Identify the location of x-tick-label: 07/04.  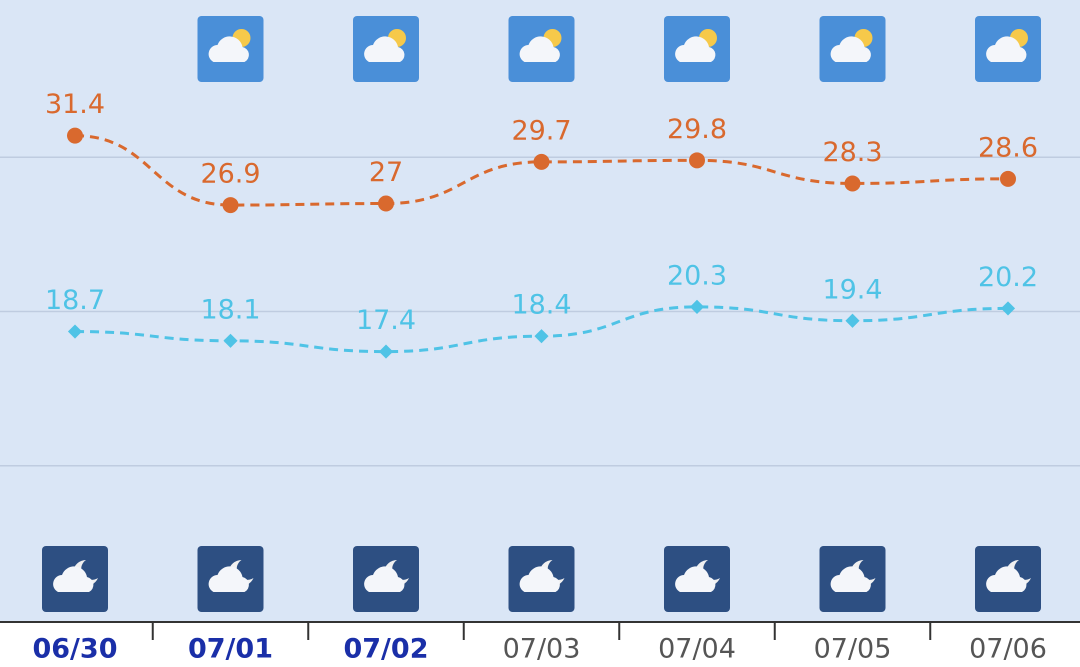
(697, 649).